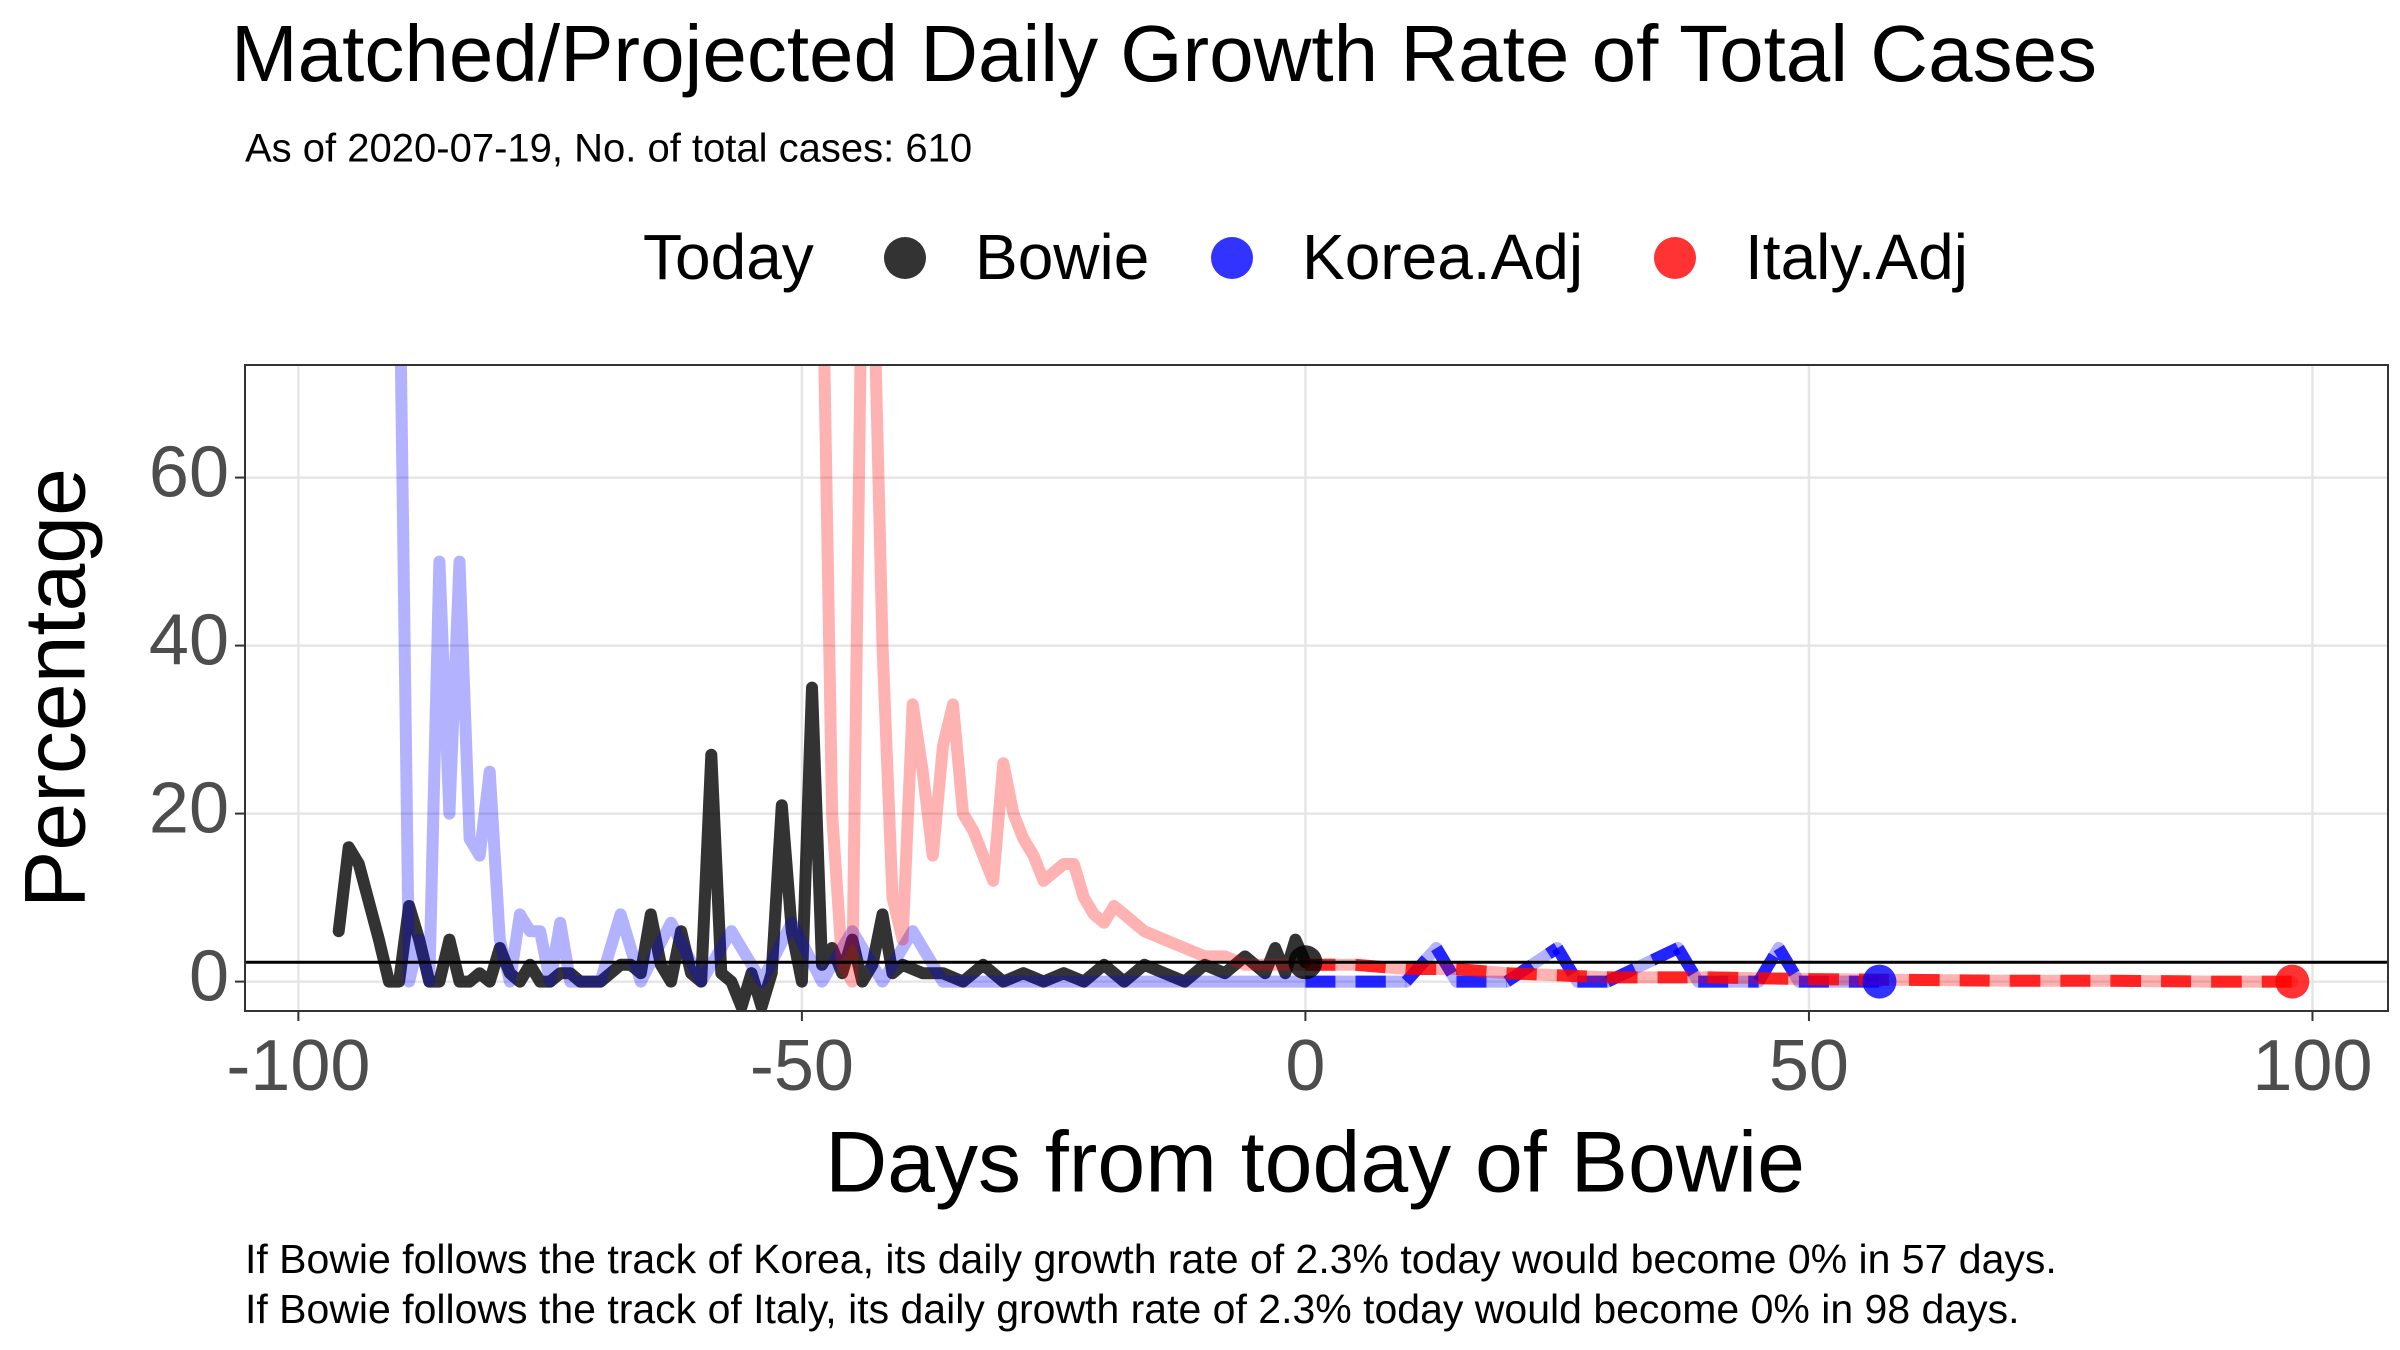  What do you see at coordinates (2312, 1066) in the screenshot?
I see `x-tick-label: 100` at bounding box center [2312, 1066].